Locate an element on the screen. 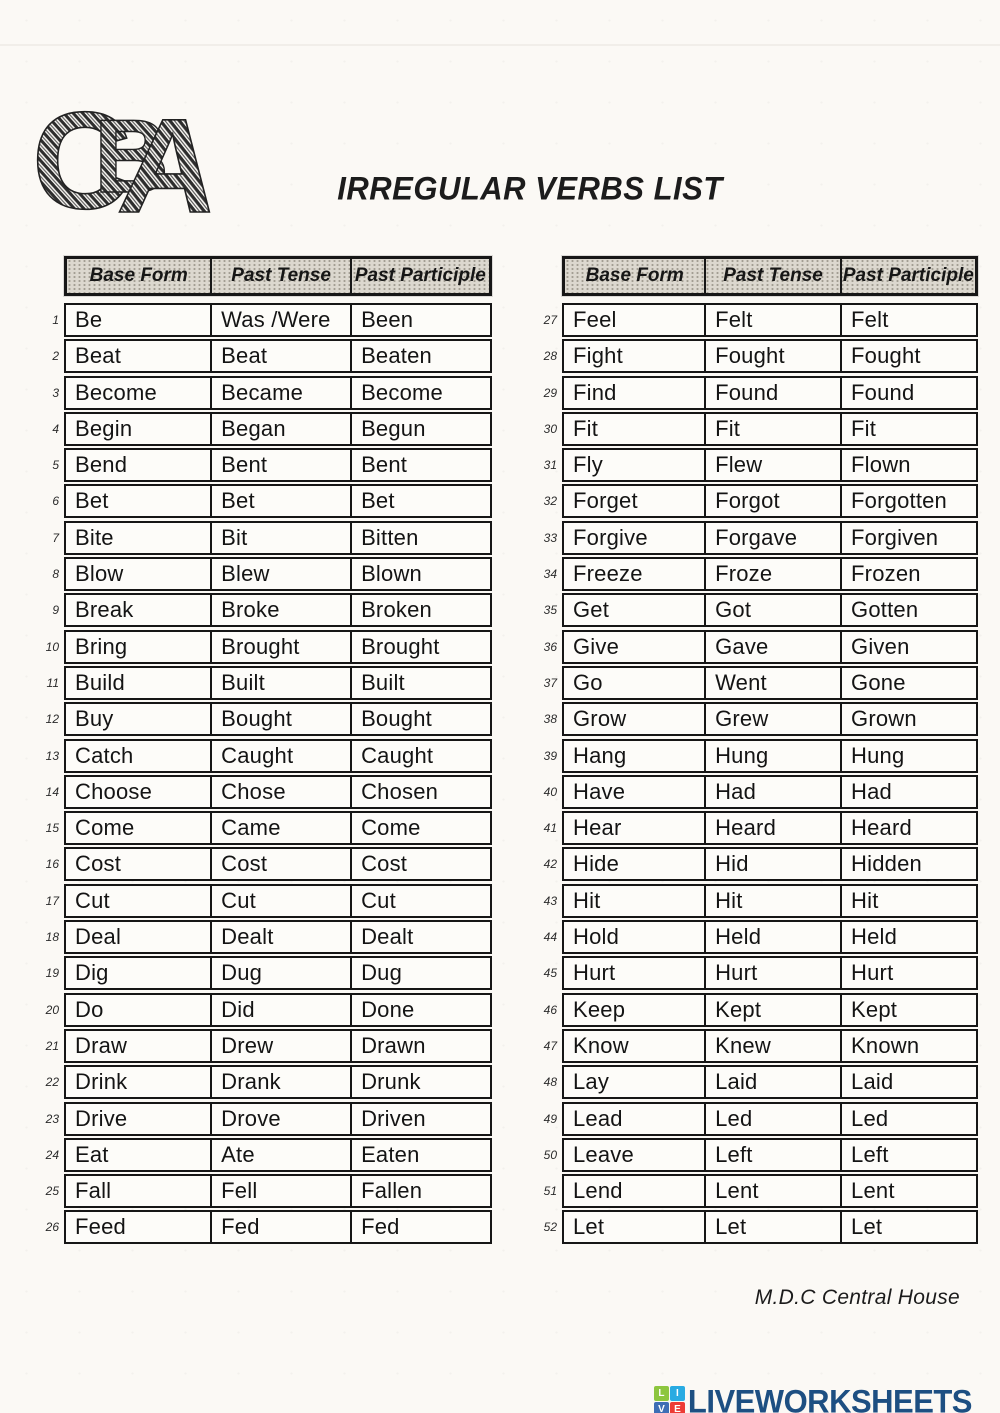 Image resolution: width=1000 pixels, height=1413 pixels. table-row: 13 Catch Caught Caught is located at coordinates (266, 755).